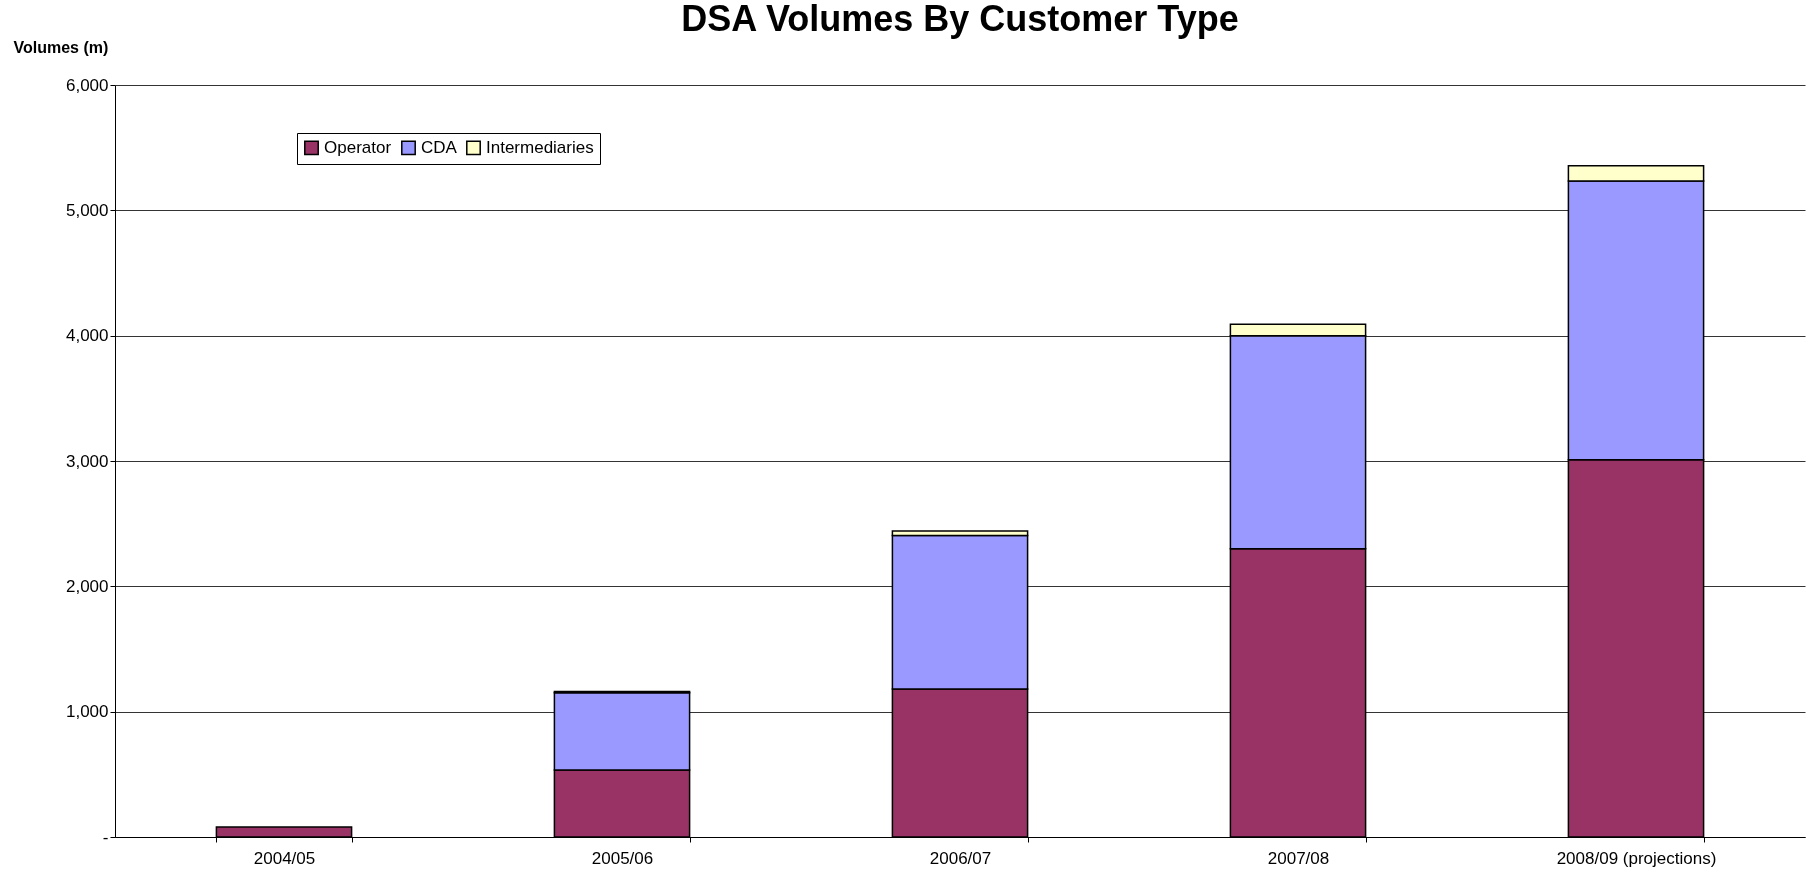 This screenshot has width=1811, height=886. I want to click on y-tick-label: -, so click(105, 837).